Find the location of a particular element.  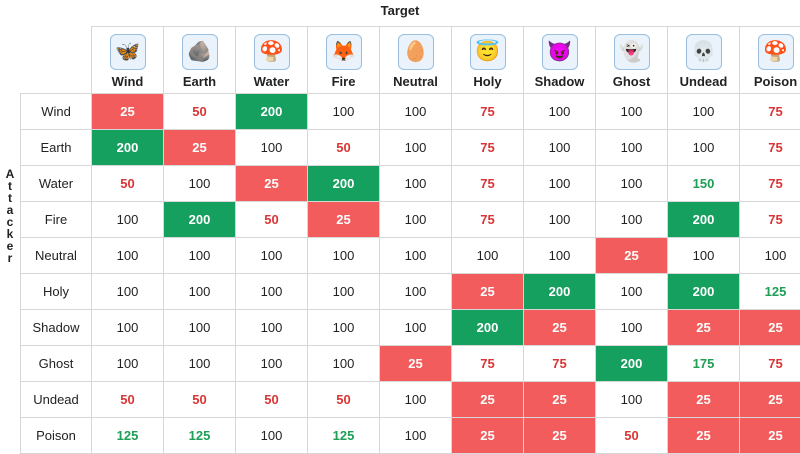

earth-monster-icon: 🪨 is located at coordinates (200, 52).